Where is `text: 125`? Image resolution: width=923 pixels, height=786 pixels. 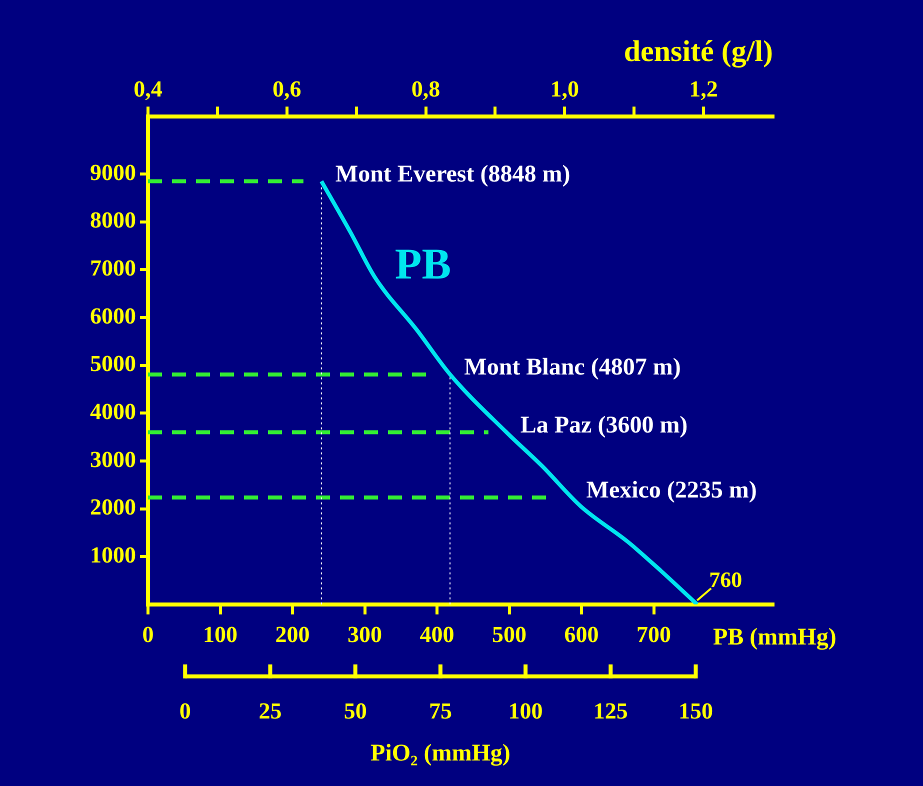 text: 125 is located at coordinates (610, 711).